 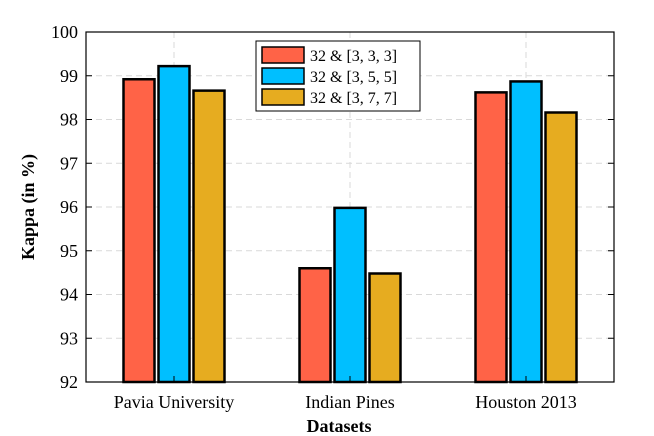 I want to click on x-tick-label: Pavia University, so click(x=174, y=402).